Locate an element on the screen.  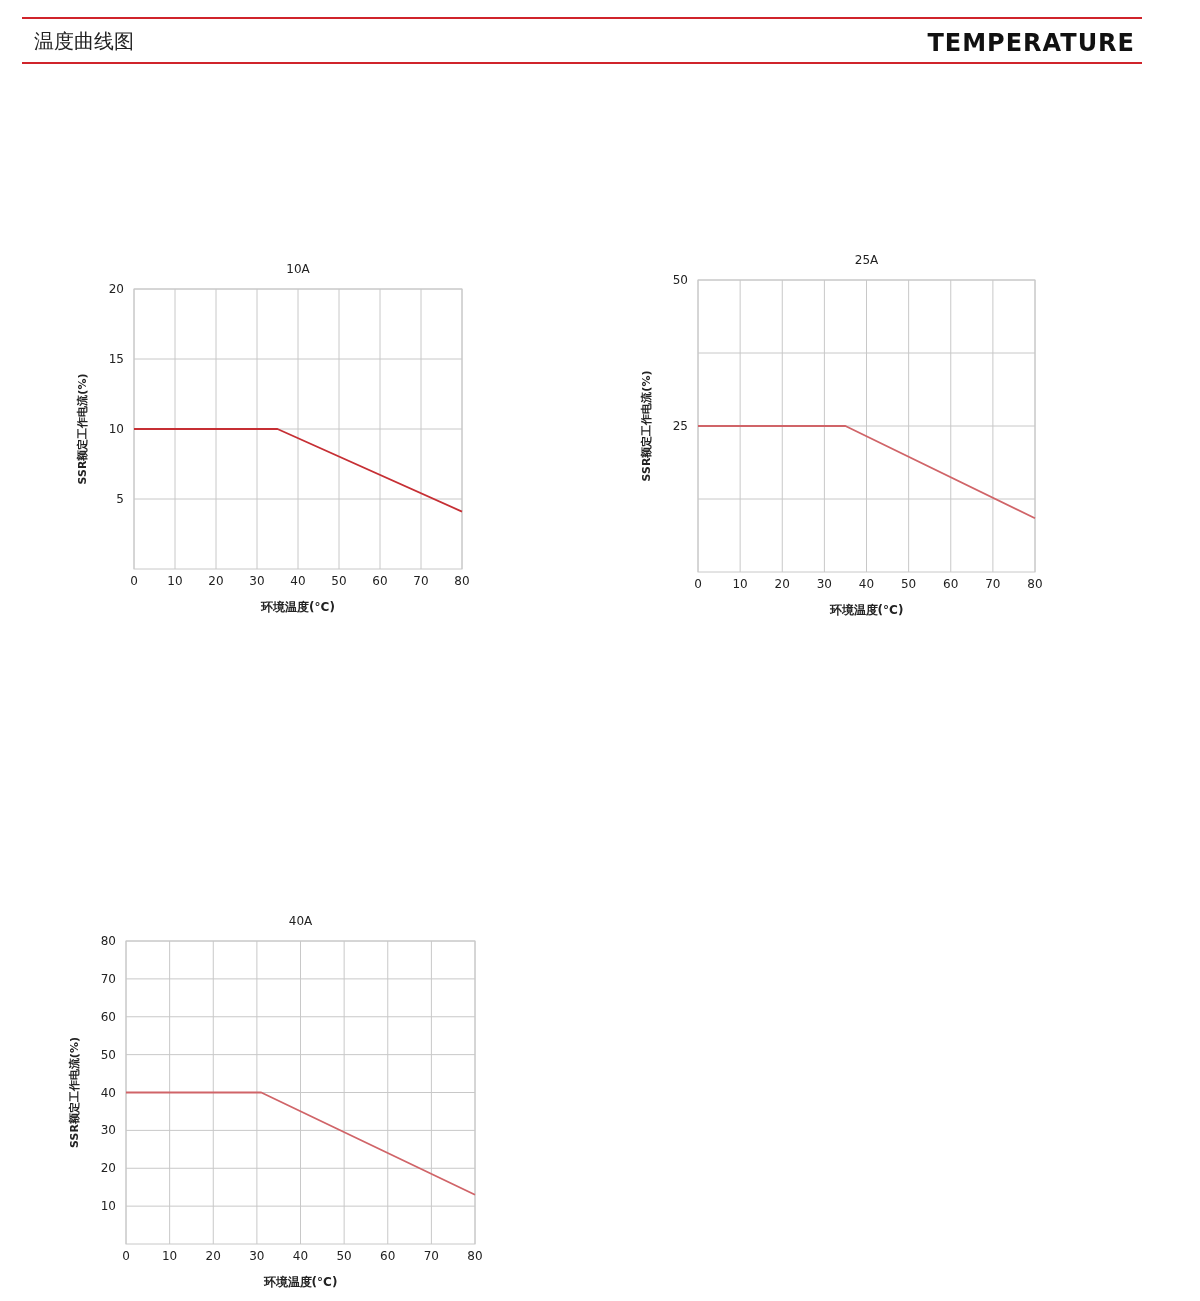
chart-title: 40A is located at coordinates (301, 921).